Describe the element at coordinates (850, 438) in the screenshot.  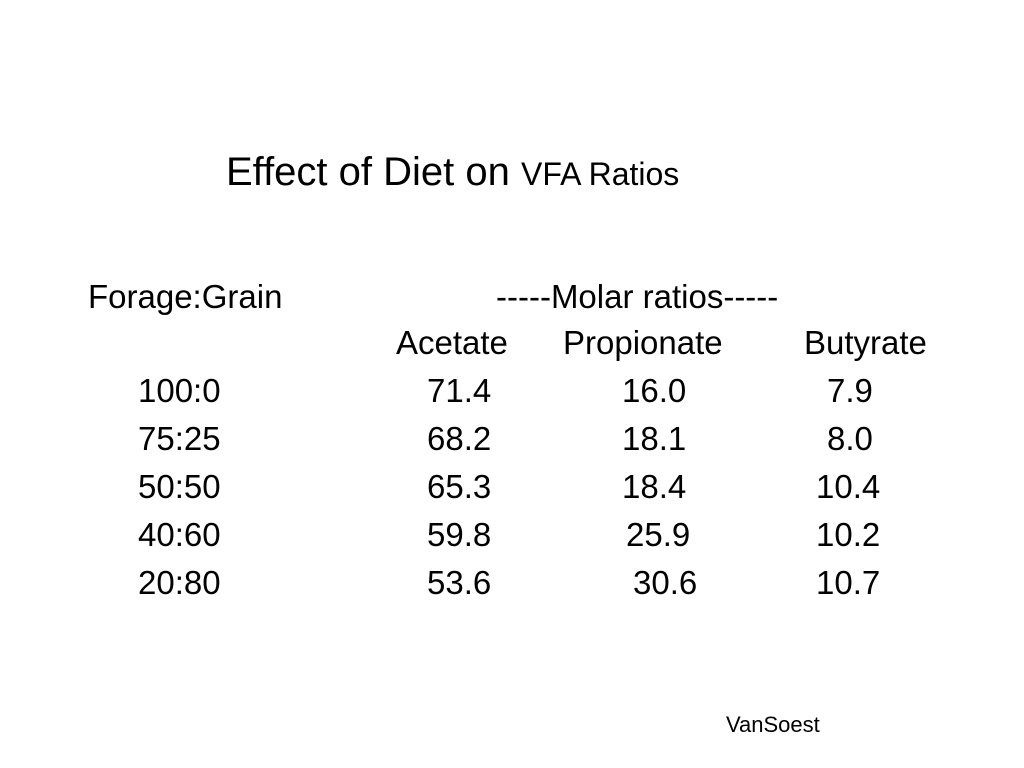
I see `cell-butyrate: 8.0` at that location.